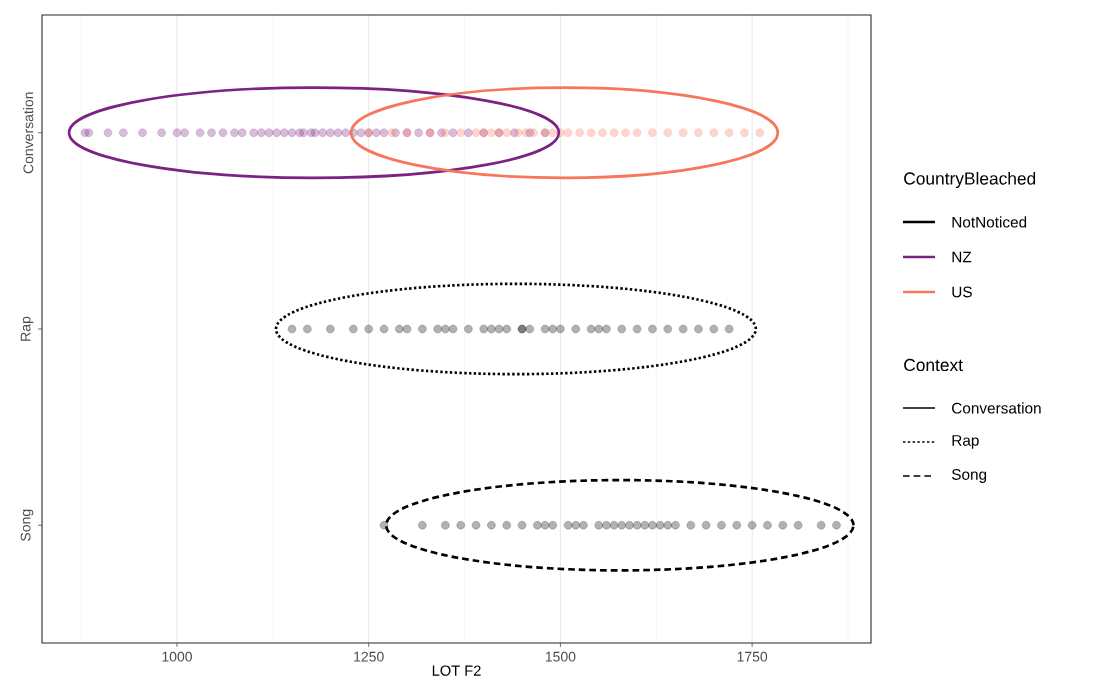 The image size is (1118, 698). I want to click on x-tick-label: 1000, so click(177, 656).